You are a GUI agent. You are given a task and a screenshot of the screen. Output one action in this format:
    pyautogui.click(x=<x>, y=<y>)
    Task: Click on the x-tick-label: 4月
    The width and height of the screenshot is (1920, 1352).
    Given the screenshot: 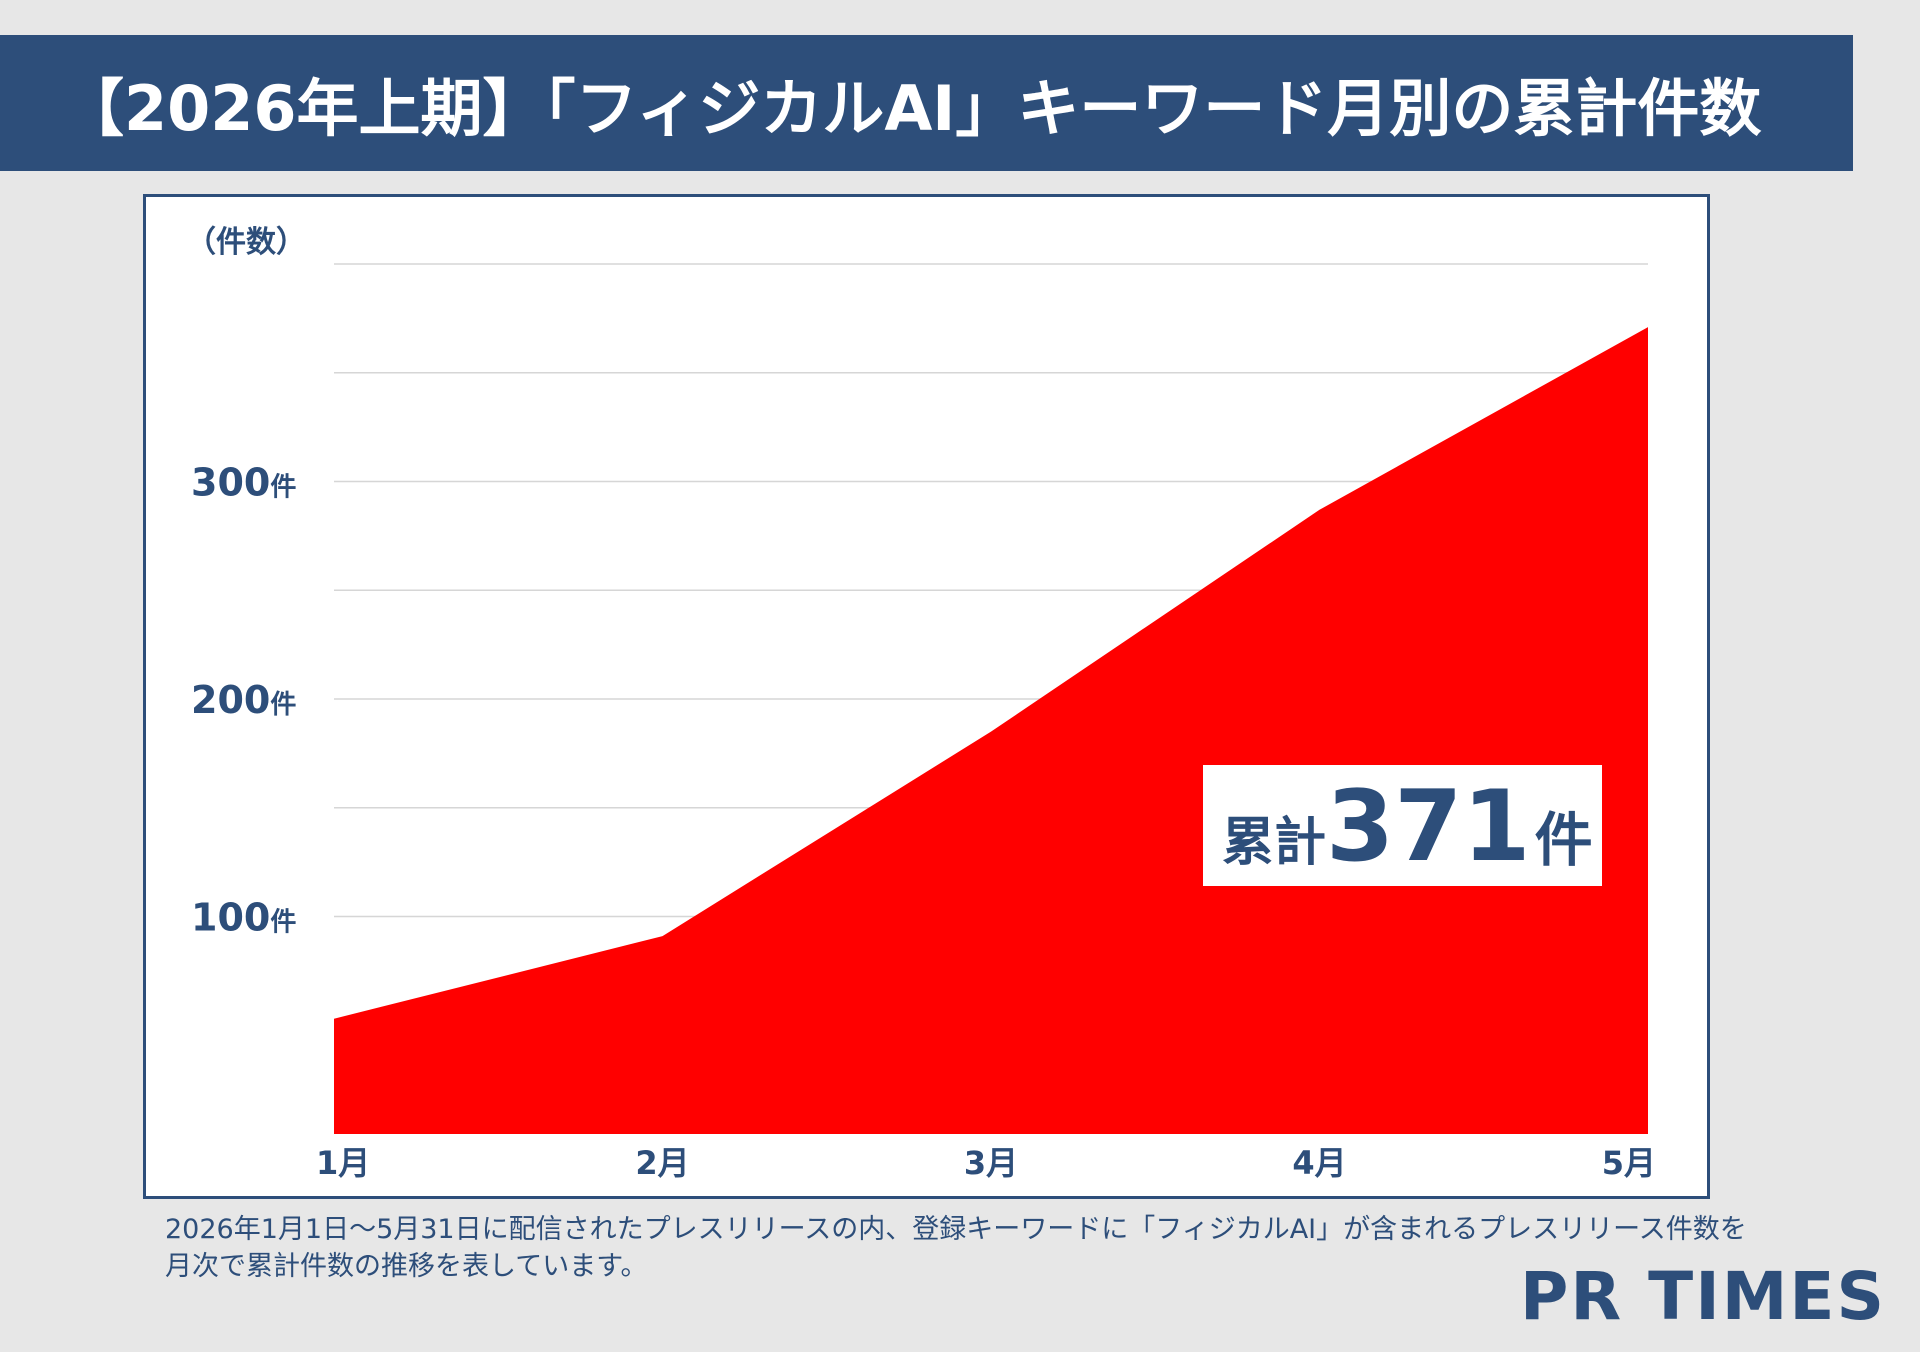 What is the action you would take?
    pyautogui.click(x=1319, y=1163)
    